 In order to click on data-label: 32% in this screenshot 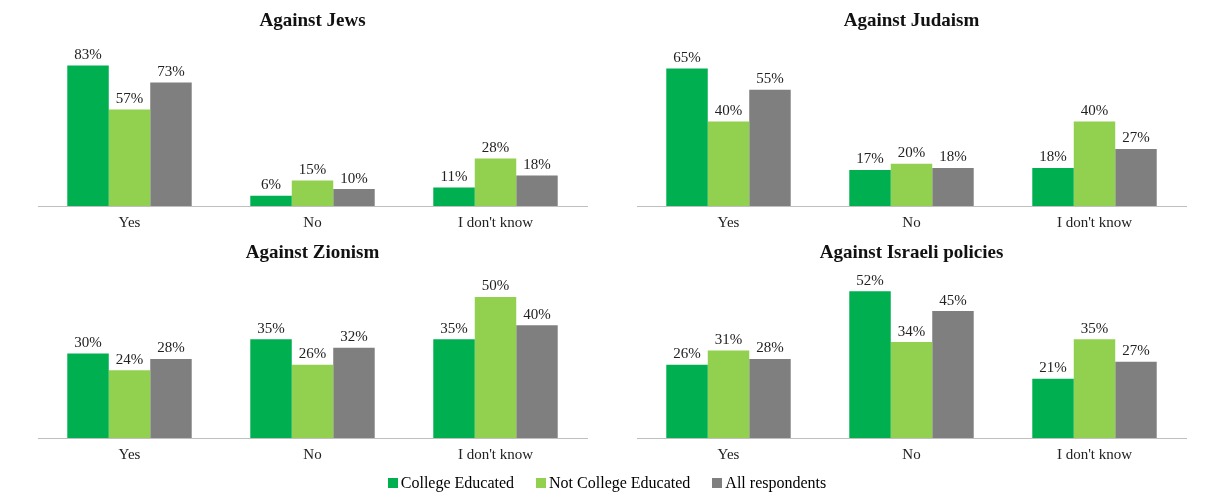, I will do `click(354, 336)`.